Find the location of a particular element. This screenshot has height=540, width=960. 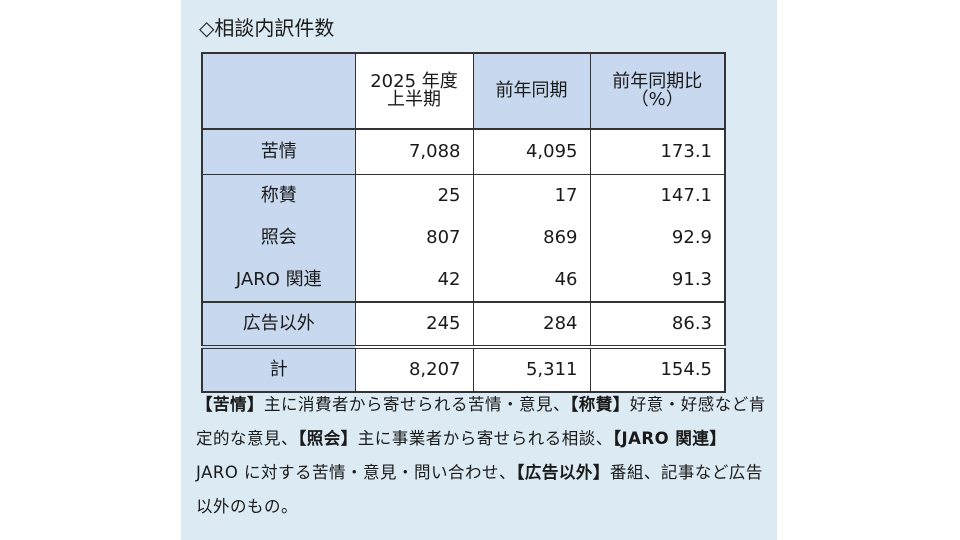

cell-ratio: 86.3 is located at coordinates (657, 324).